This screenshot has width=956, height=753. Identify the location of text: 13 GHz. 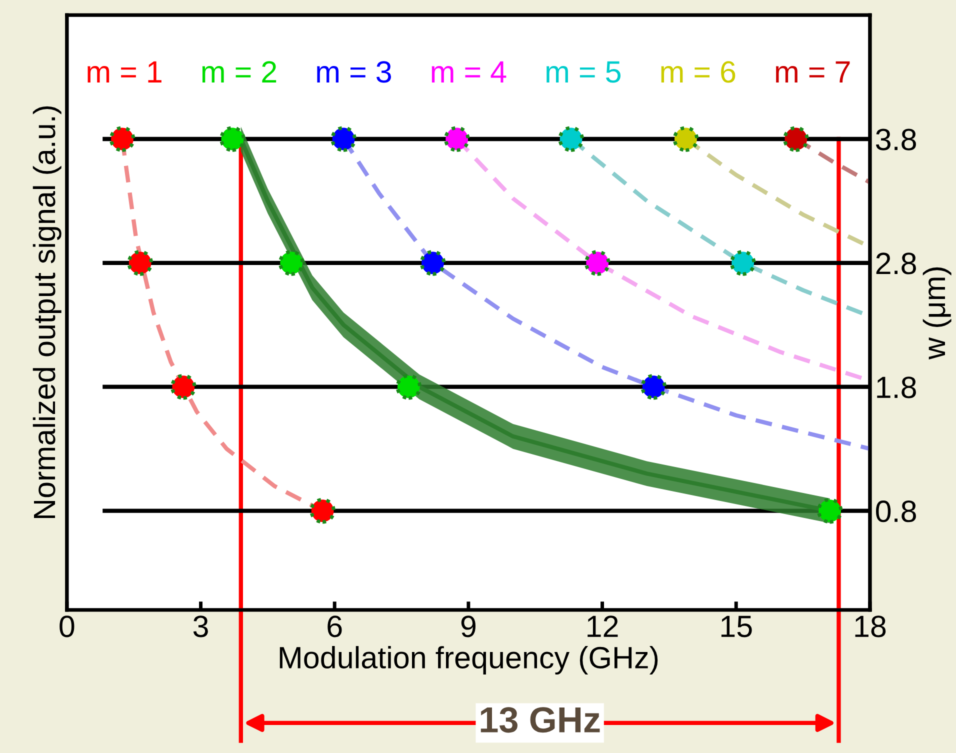
(540, 720).